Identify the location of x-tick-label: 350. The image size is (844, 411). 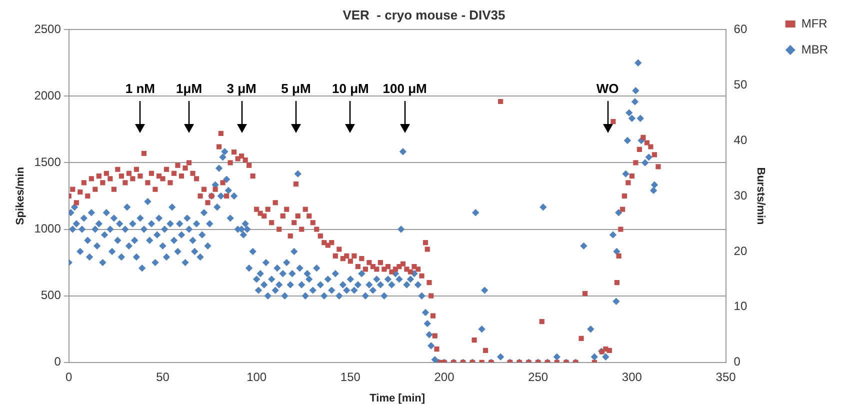
(726, 377).